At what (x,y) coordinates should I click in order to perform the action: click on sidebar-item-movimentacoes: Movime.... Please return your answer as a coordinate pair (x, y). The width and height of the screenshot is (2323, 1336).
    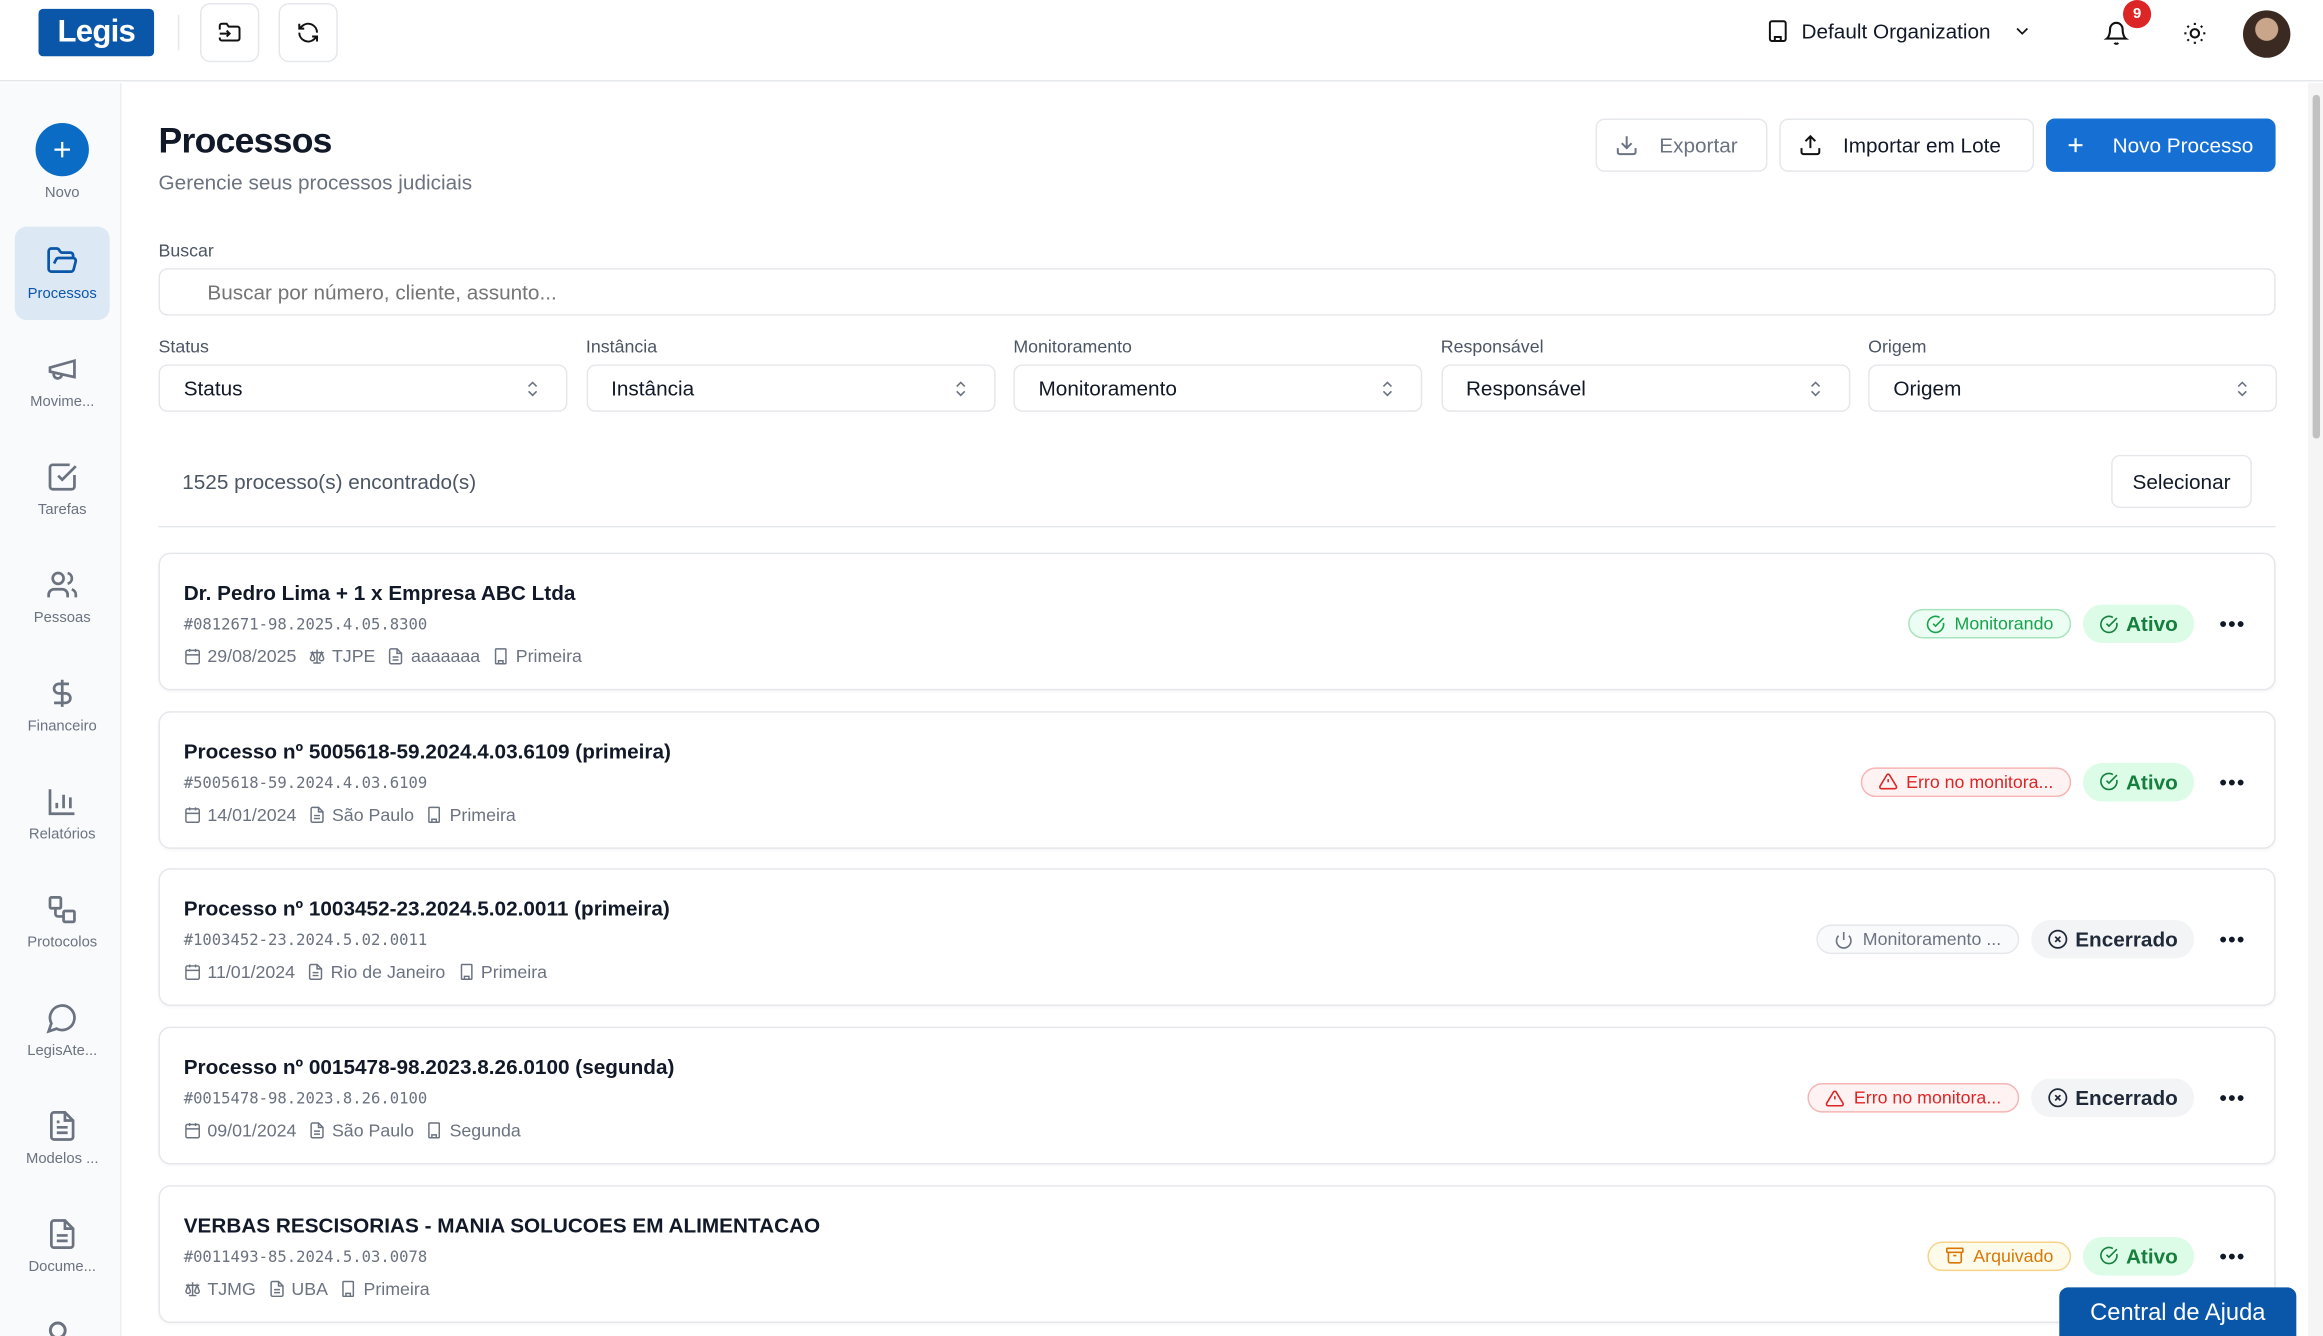
    Looking at the image, I should click on (62, 381).